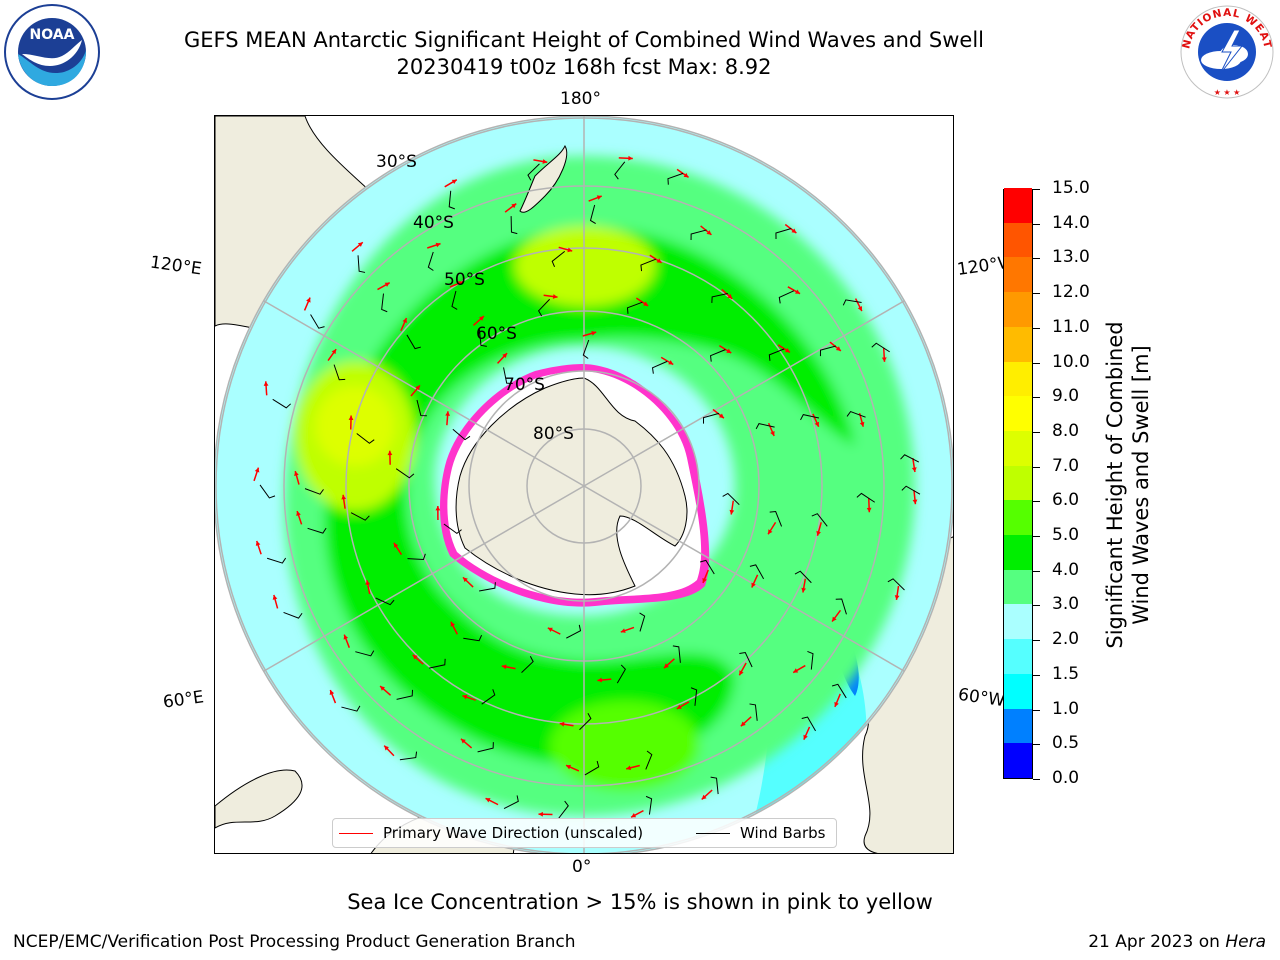 The image size is (1280, 960). I want to click on red-line-icon, so click(356, 833).